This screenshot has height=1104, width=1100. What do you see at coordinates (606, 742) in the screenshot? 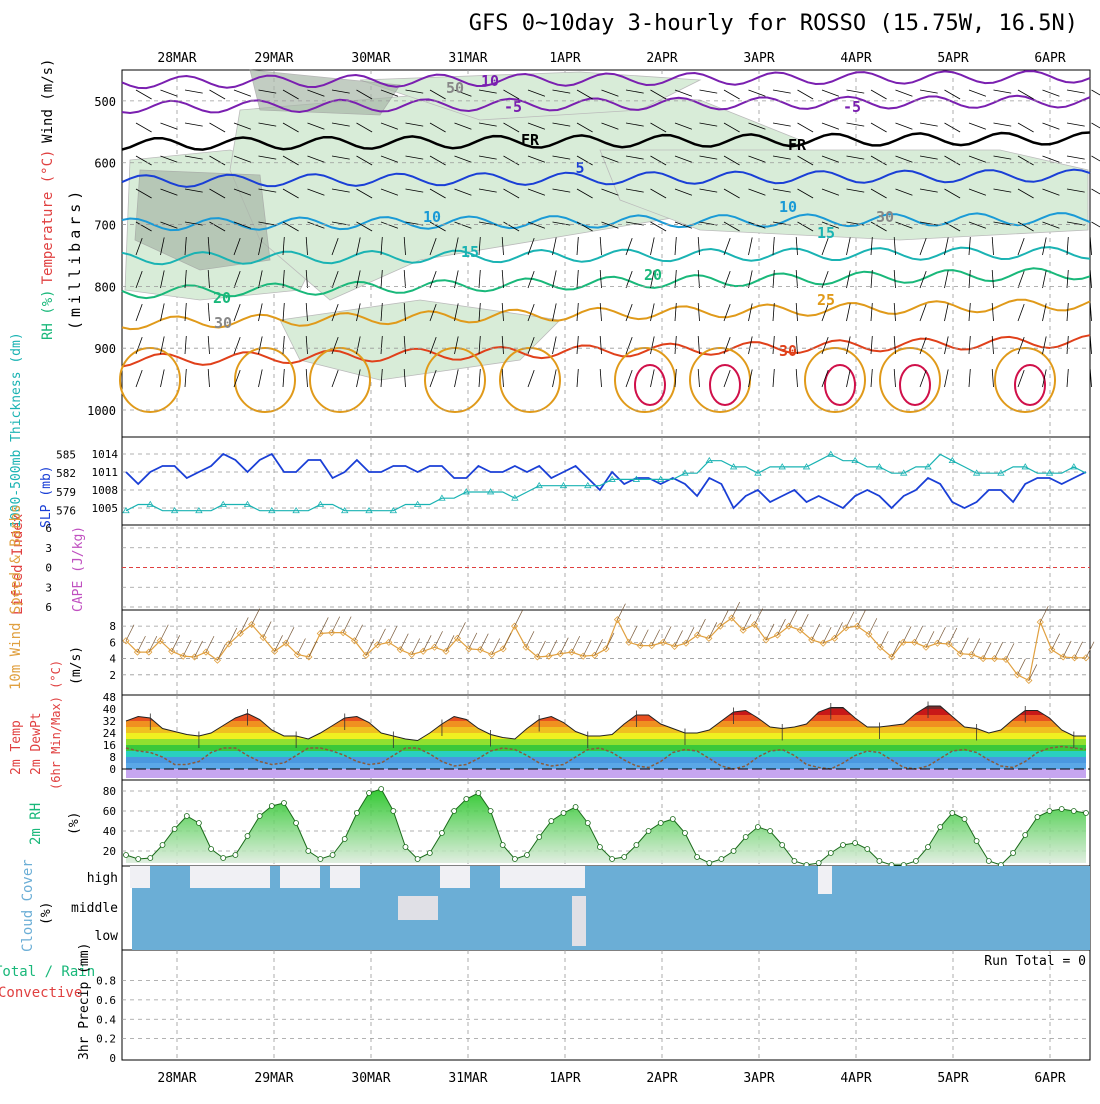
I see `temp-band` at bounding box center [606, 742].